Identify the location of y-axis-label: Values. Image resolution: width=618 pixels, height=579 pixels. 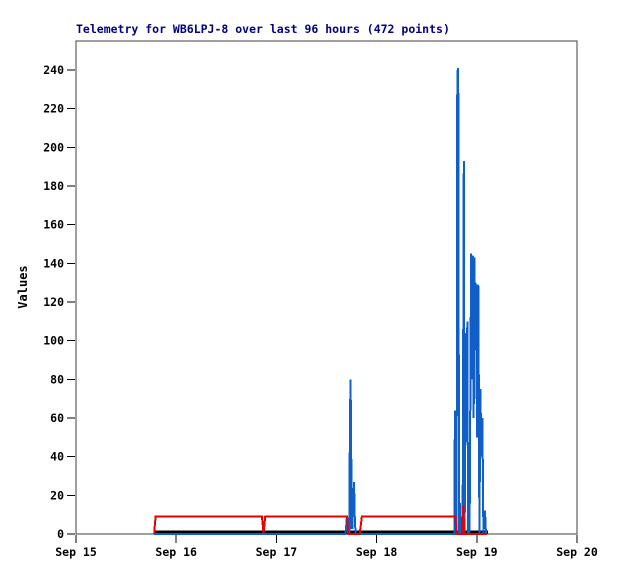
(23, 286).